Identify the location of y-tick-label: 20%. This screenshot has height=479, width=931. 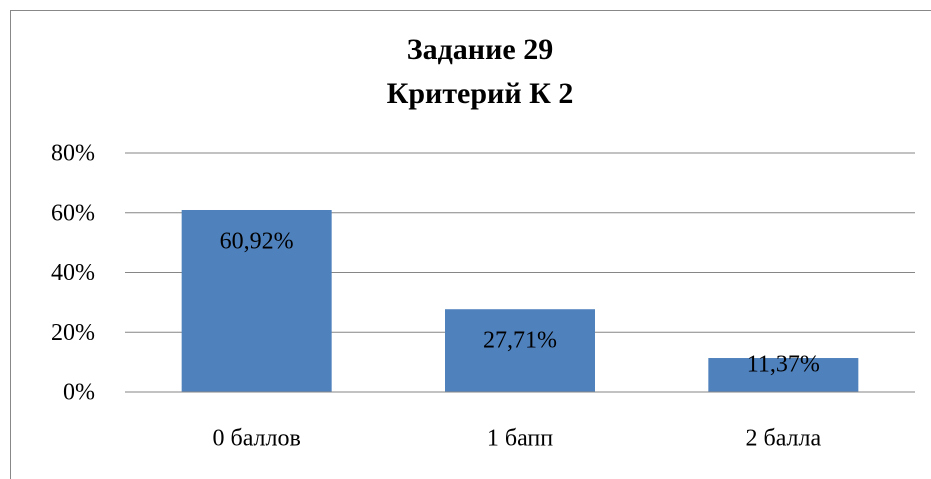
(73, 333).